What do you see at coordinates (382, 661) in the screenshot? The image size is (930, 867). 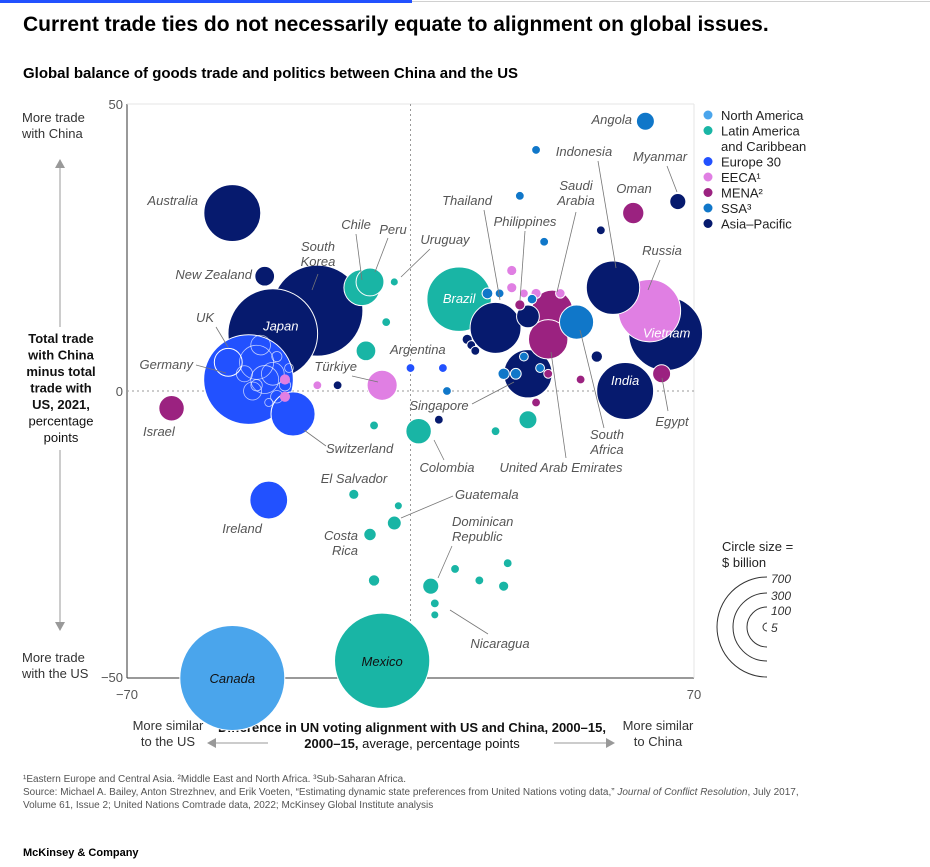 I see `label-mexico: Mexico` at bounding box center [382, 661].